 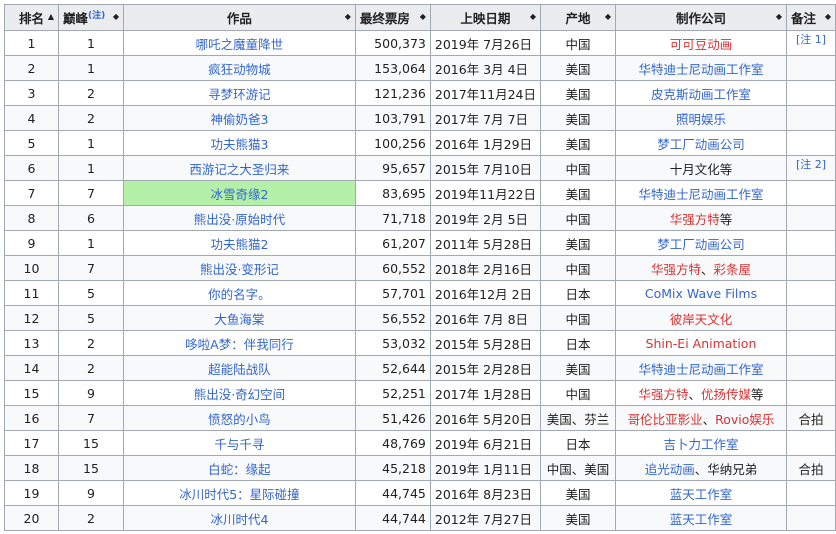 I want to click on notes-cell-text: [注 2], so click(x=811, y=164).